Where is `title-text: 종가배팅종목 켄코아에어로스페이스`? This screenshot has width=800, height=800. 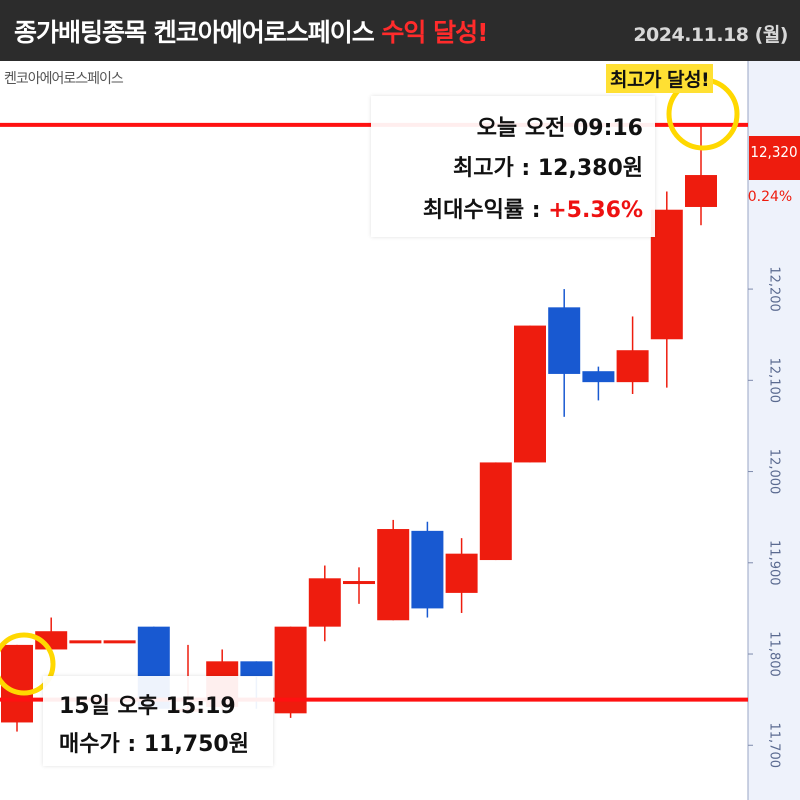
title-text: 종가배팅종목 켄코아에어로스페이스 is located at coordinates (198, 32).